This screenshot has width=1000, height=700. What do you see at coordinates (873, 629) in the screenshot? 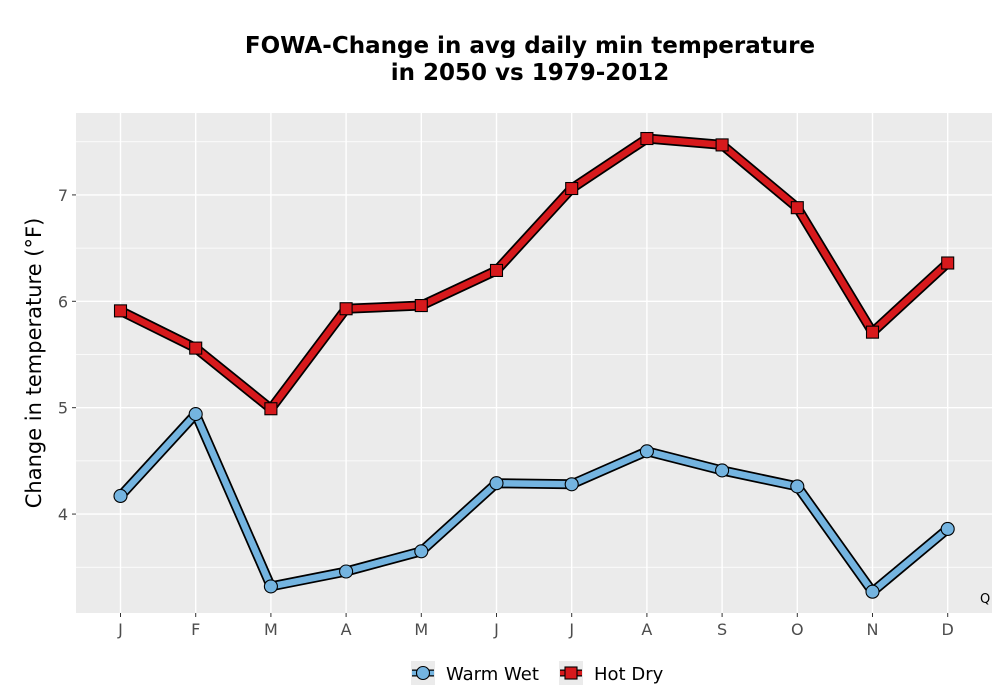
I see `x-tick-label: N` at bounding box center [873, 629].